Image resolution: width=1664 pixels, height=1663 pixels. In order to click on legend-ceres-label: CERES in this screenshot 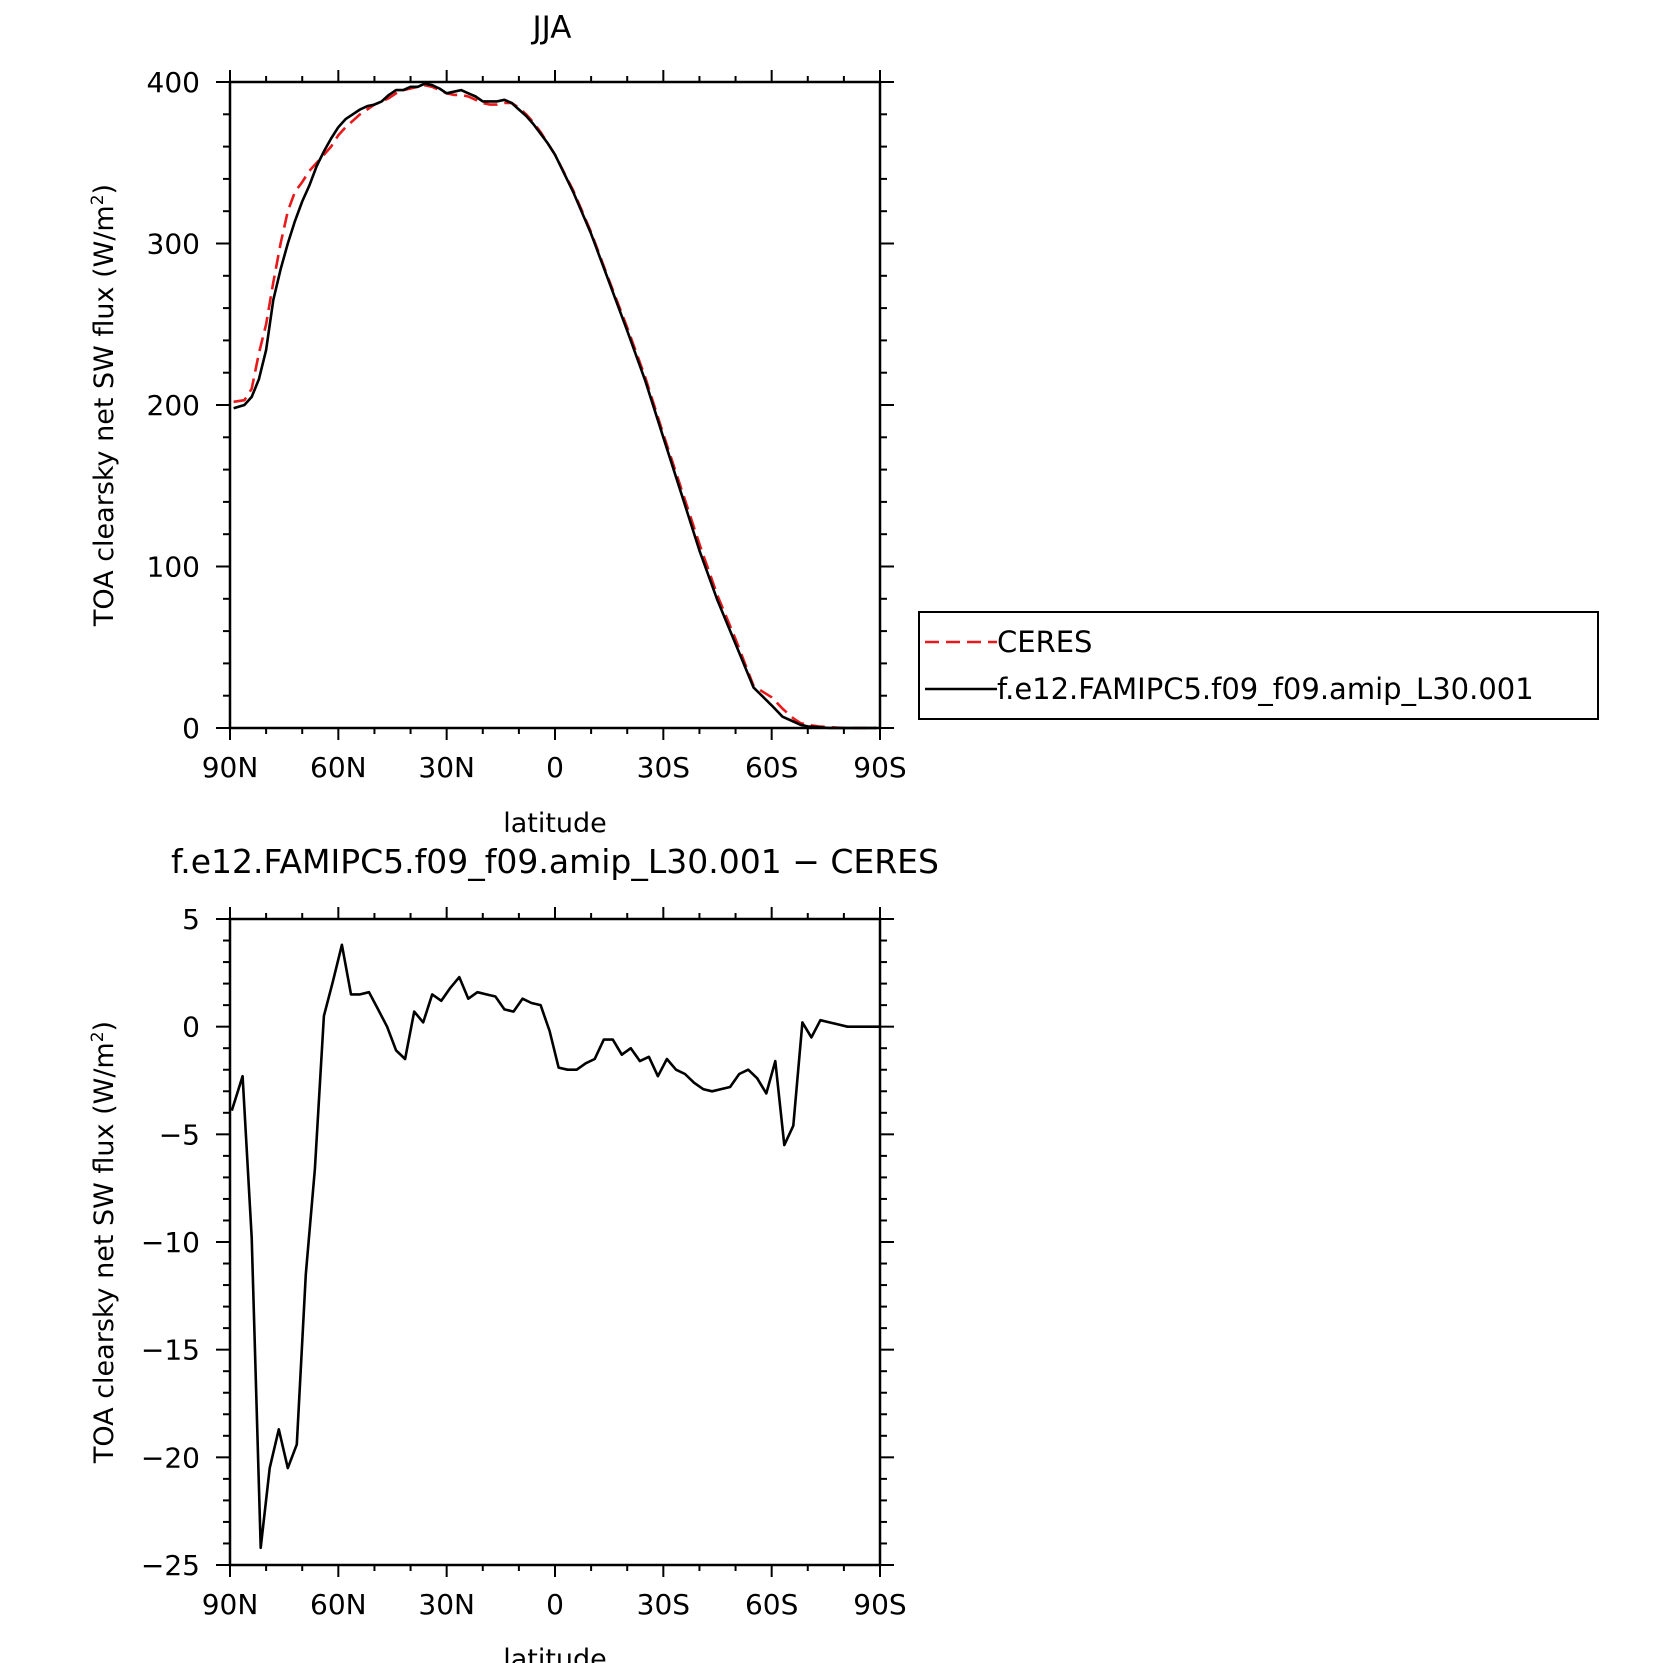, I will do `click(1044, 642)`.